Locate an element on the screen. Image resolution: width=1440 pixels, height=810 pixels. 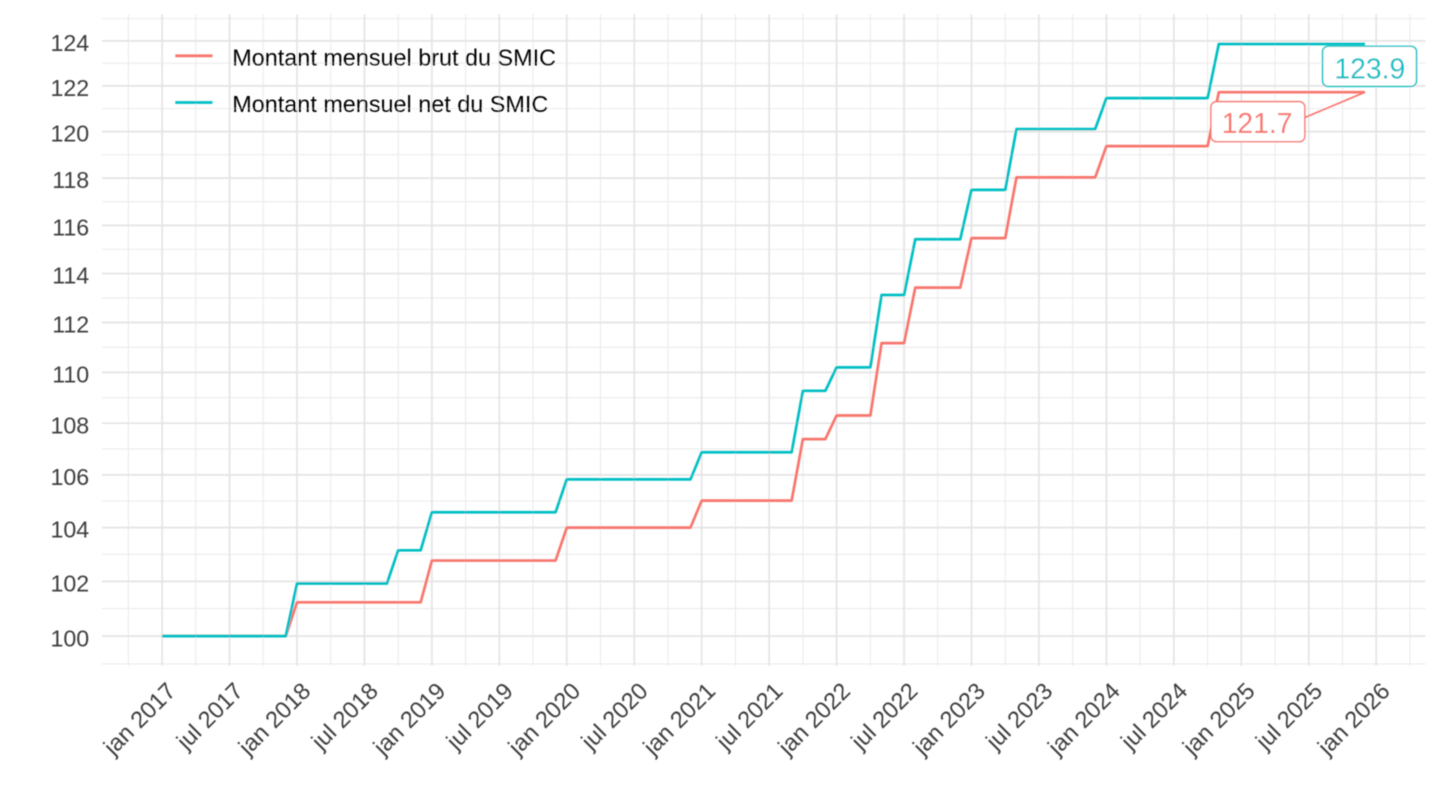
svg-text: 110 is located at coordinates (70, 374).